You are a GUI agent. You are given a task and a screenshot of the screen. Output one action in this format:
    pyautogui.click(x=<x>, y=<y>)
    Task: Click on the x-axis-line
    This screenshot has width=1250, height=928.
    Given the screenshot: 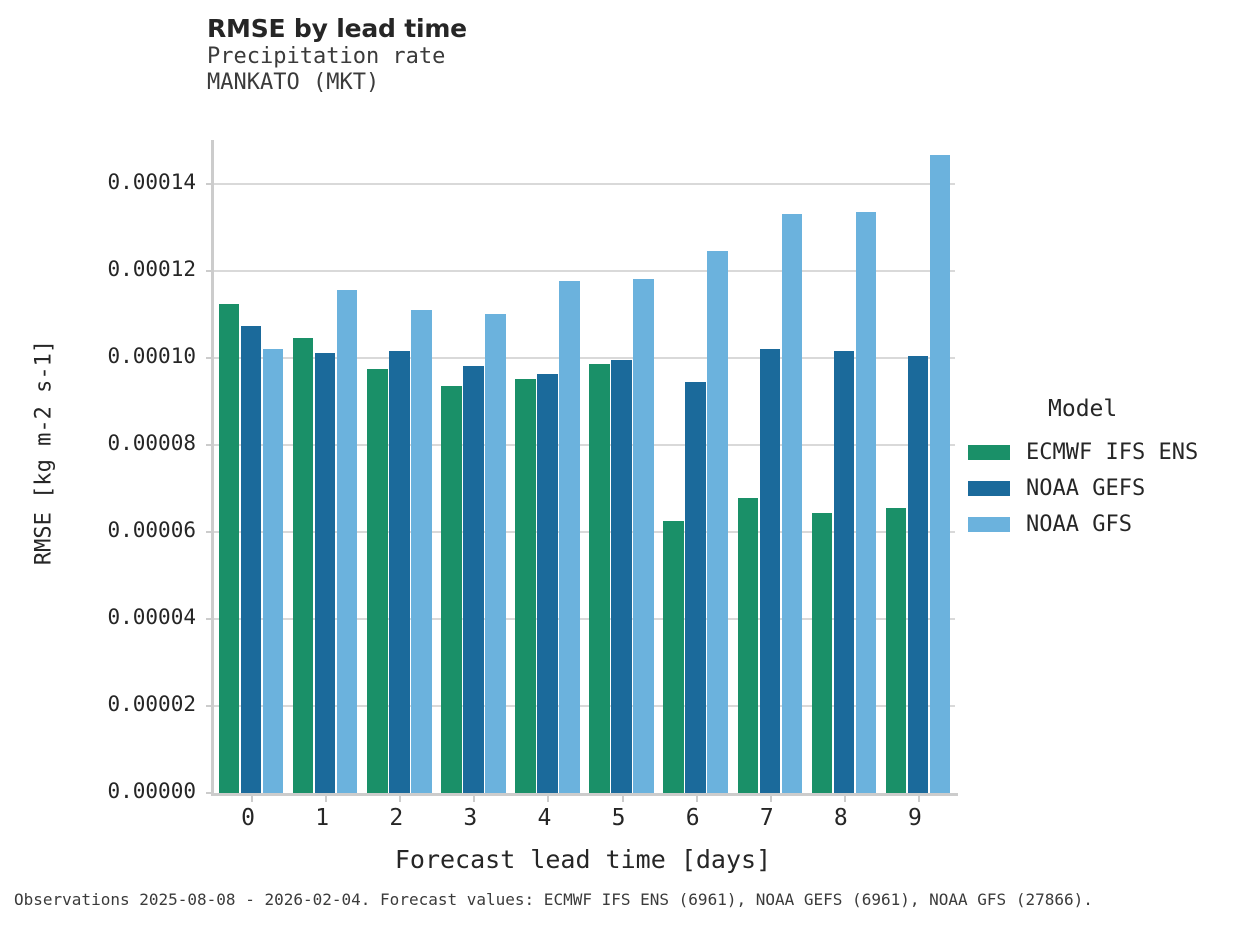 What is the action you would take?
    pyautogui.click(x=584, y=794)
    